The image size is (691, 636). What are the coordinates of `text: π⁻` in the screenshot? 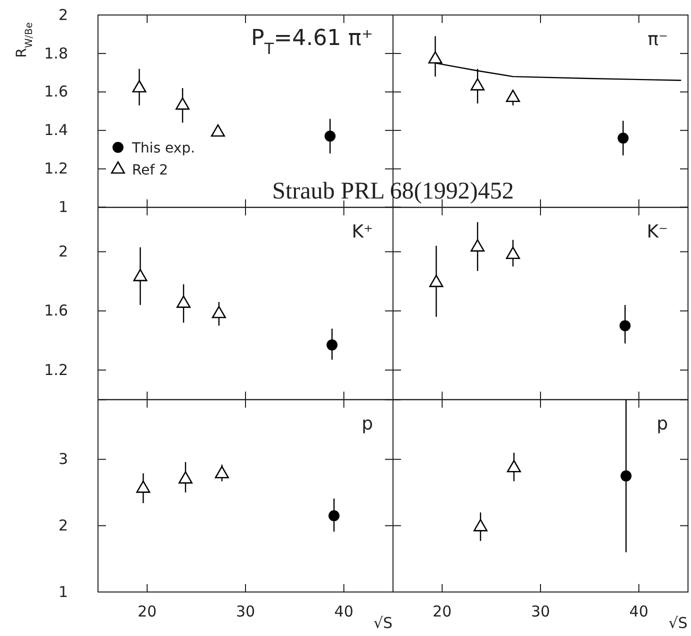 It's located at (658, 39).